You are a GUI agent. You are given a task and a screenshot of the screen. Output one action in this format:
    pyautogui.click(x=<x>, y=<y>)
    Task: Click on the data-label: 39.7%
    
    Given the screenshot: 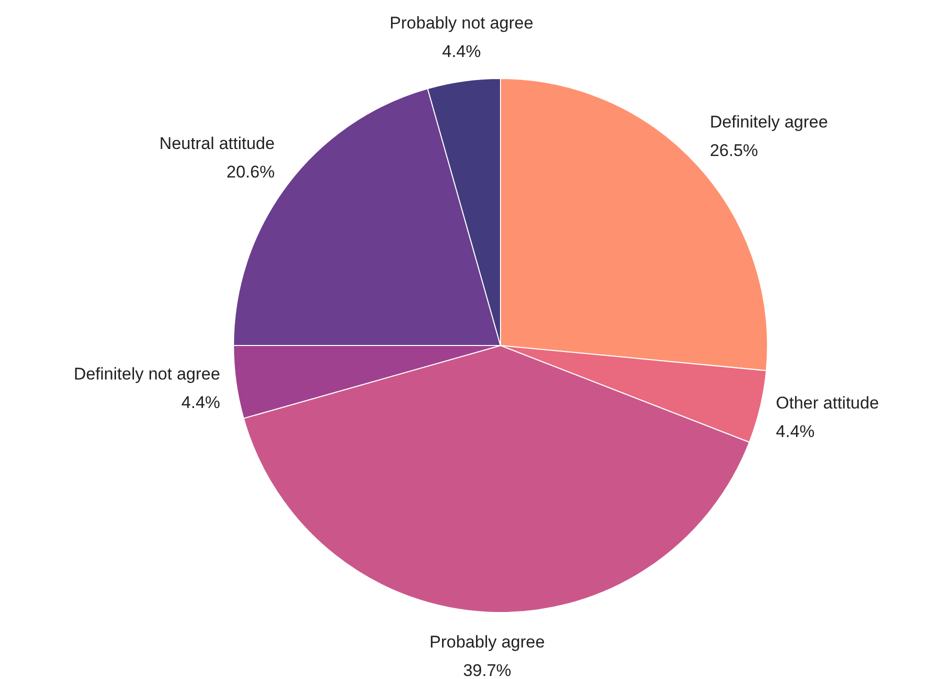 What is the action you would take?
    pyautogui.click(x=487, y=669)
    